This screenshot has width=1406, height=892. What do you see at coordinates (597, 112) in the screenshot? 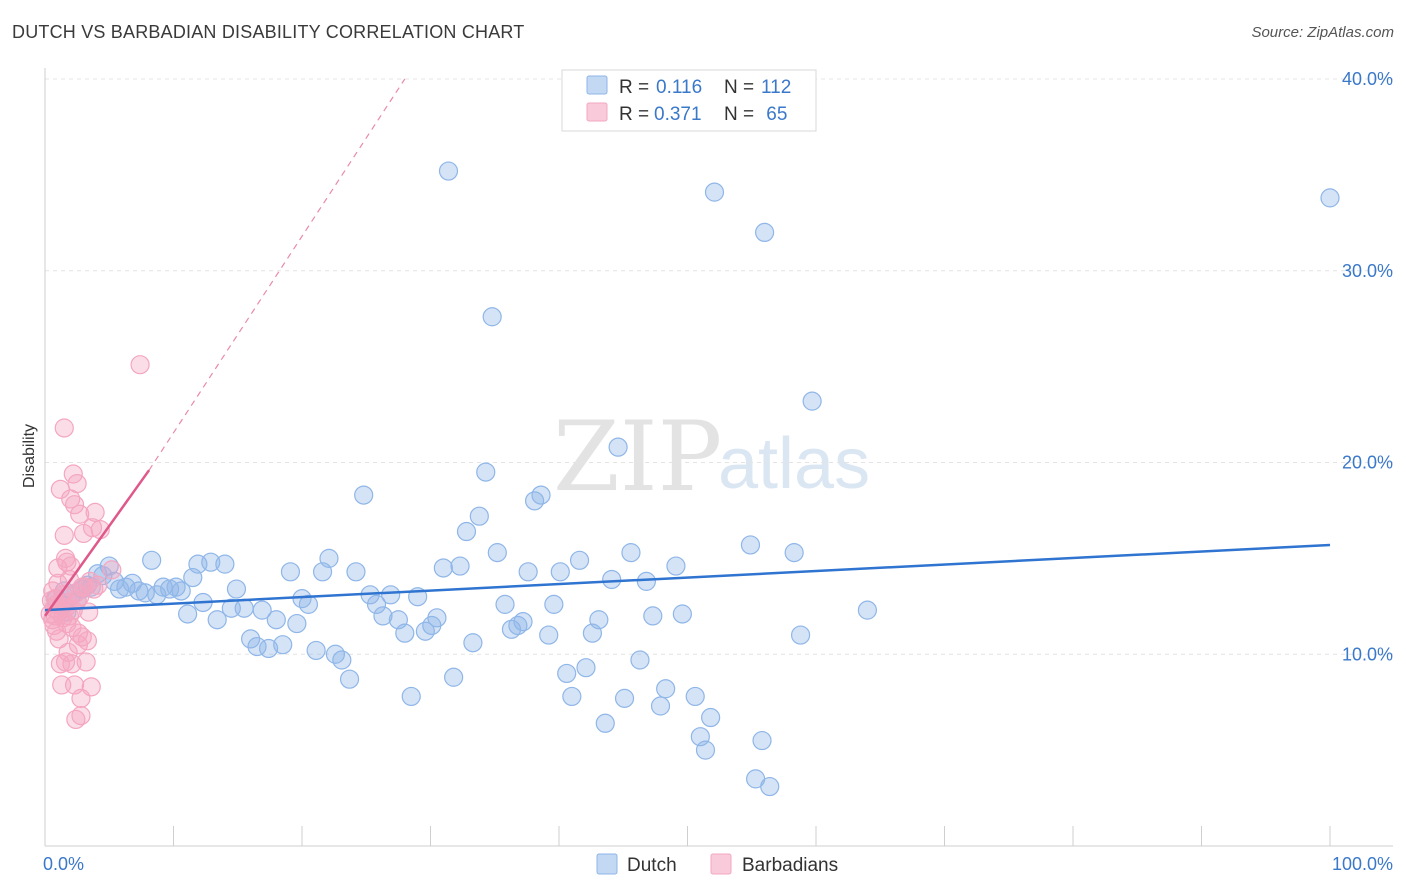
I see `legend-swatch-barbadians` at bounding box center [597, 112].